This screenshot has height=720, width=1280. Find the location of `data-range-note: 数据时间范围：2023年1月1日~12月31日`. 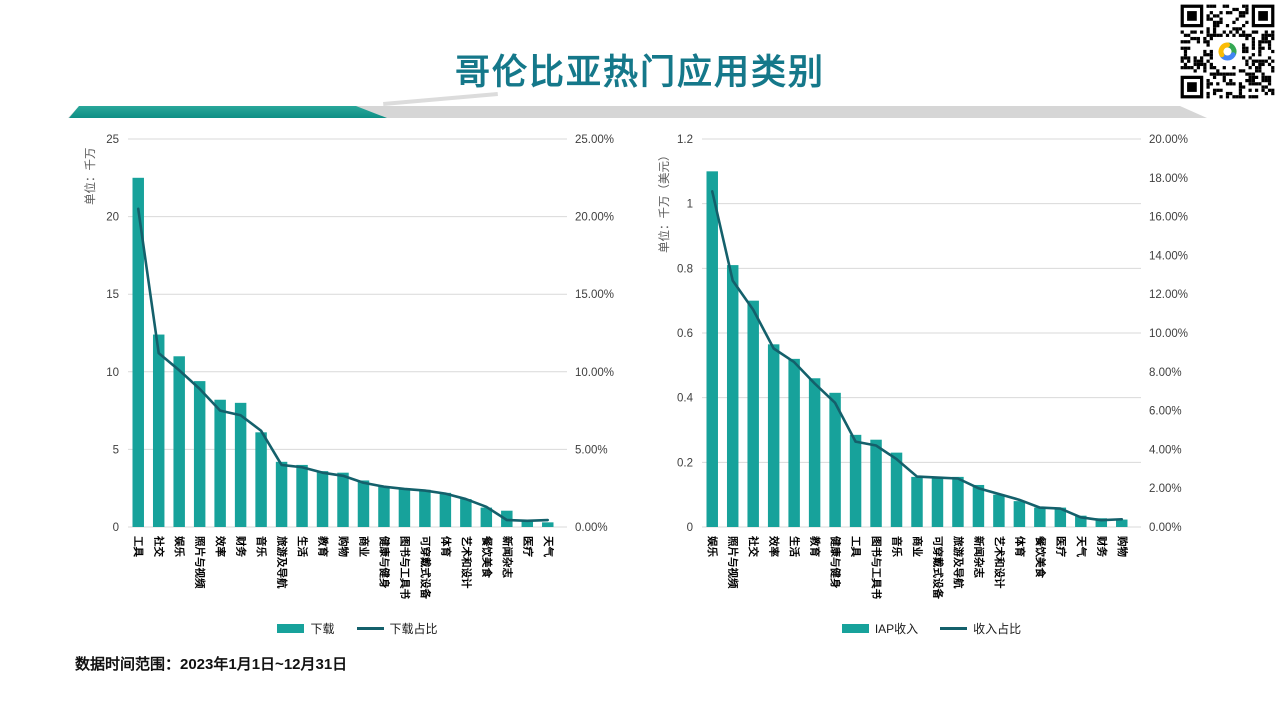

data-range-note: 数据时间范围：2023年1月1日~12月31日 is located at coordinates (211, 664).